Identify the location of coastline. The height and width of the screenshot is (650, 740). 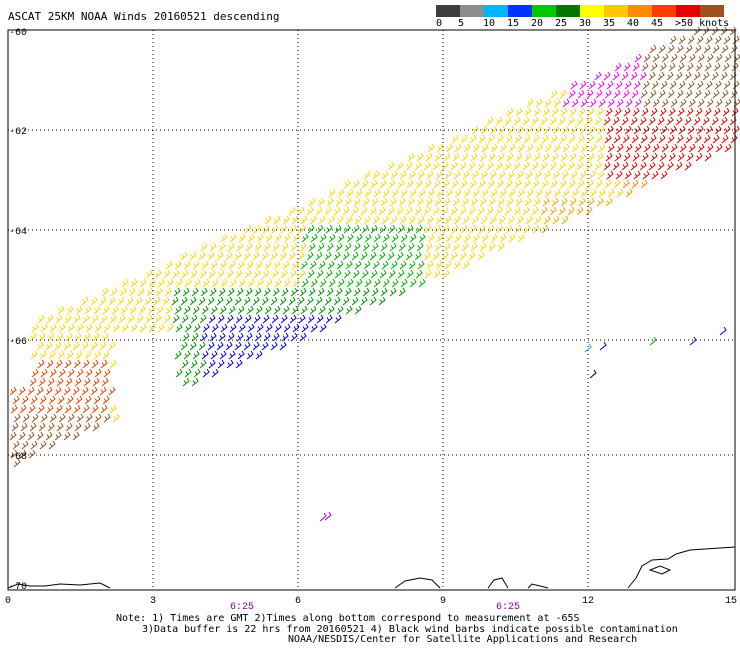
(371, 567).